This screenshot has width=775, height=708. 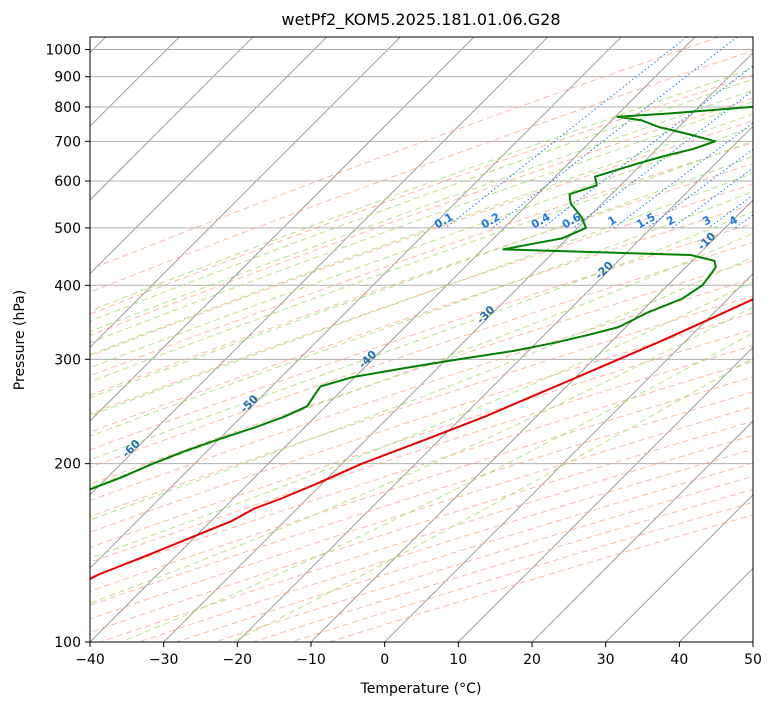 What do you see at coordinates (90, 660) in the screenshot?
I see `x-tick-label: −40` at bounding box center [90, 660].